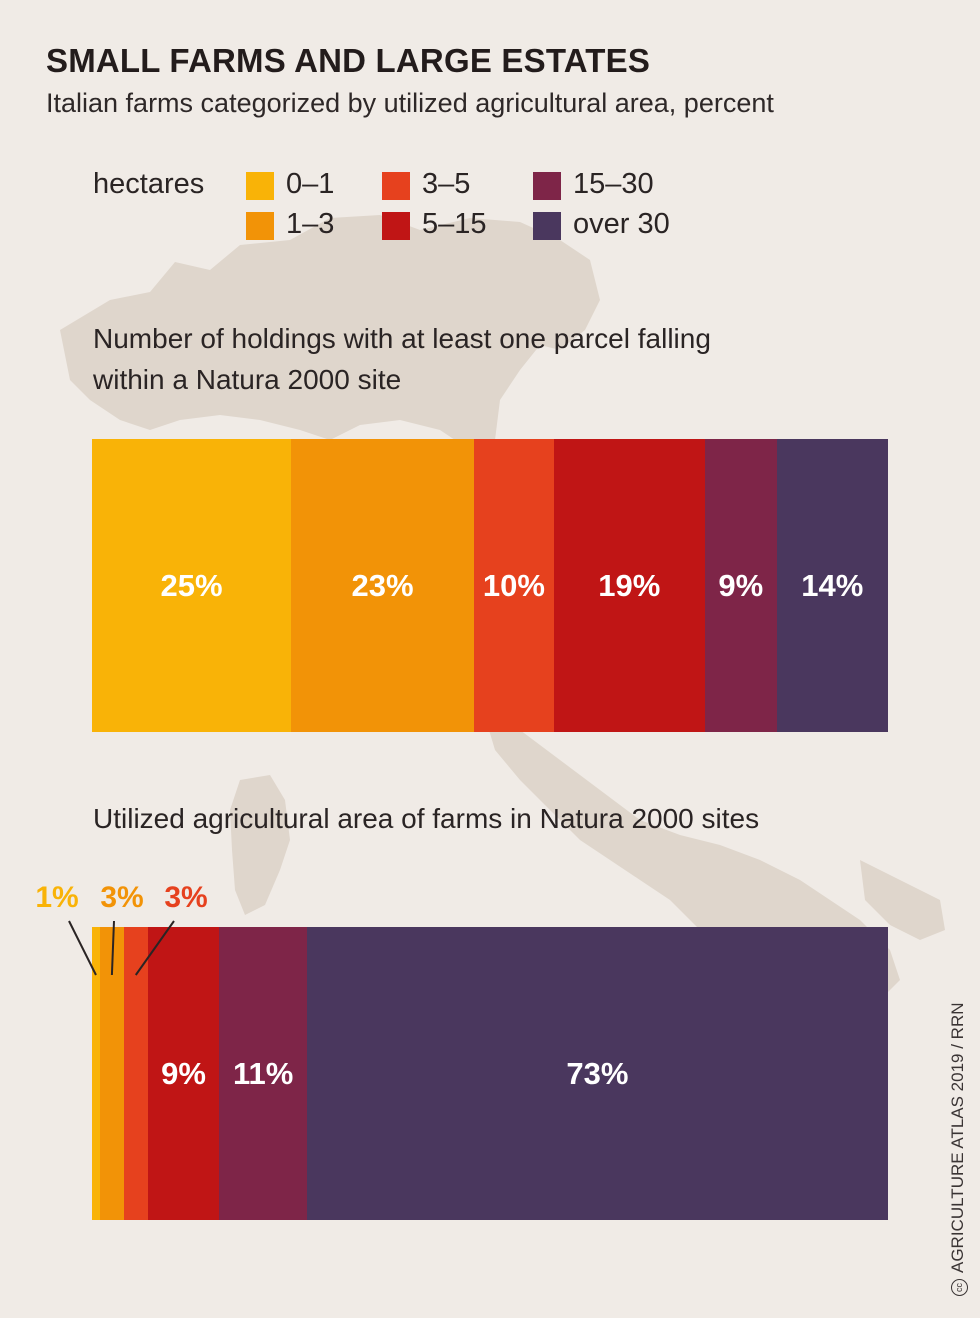 The image size is (980, 1318). Describe the element at coordinates (57, 897) in the screenshot. I see `bar-label-0-1: 1%` at that location.